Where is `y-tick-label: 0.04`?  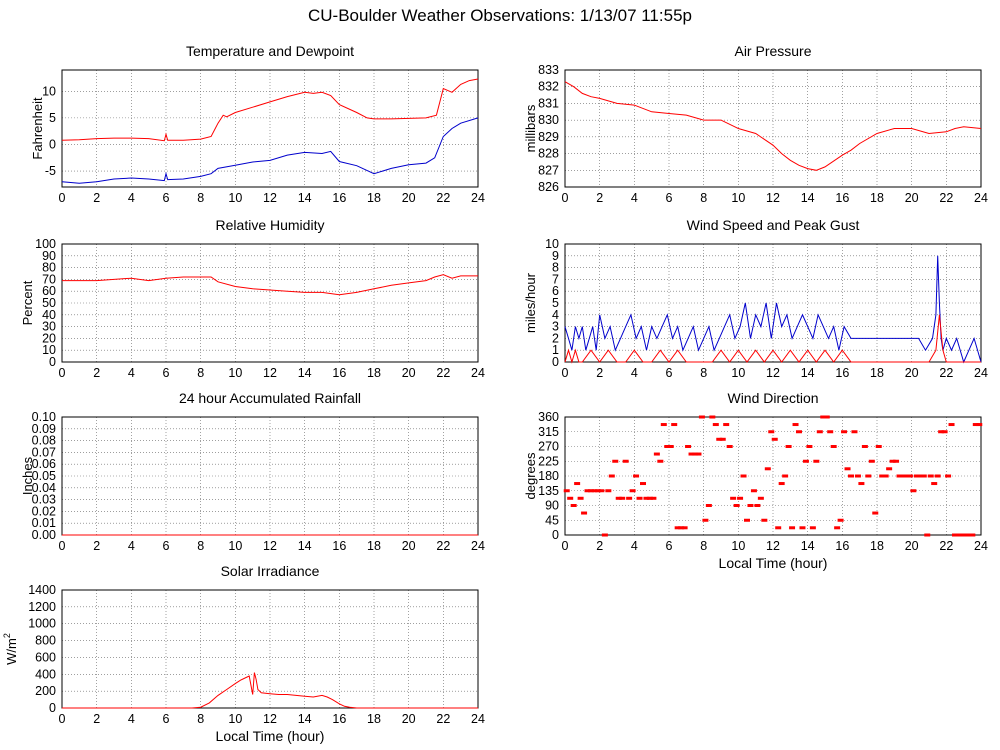 y-tick-label: 0.04 is located at coordinates (44, 488).